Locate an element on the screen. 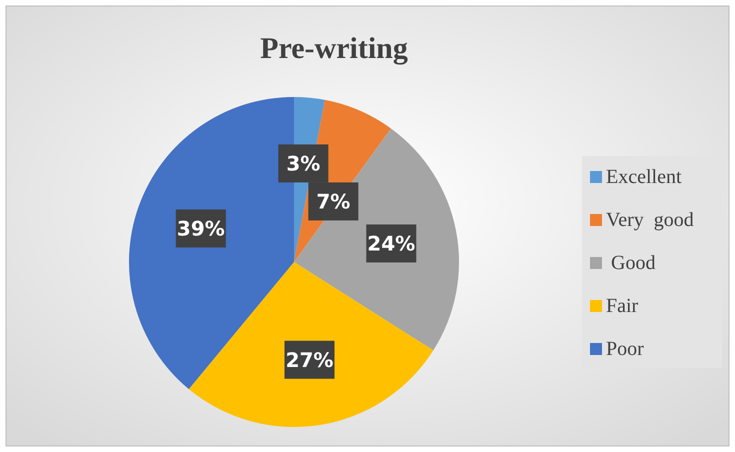  legend-label: Poor is located at coordinates (625, 349).